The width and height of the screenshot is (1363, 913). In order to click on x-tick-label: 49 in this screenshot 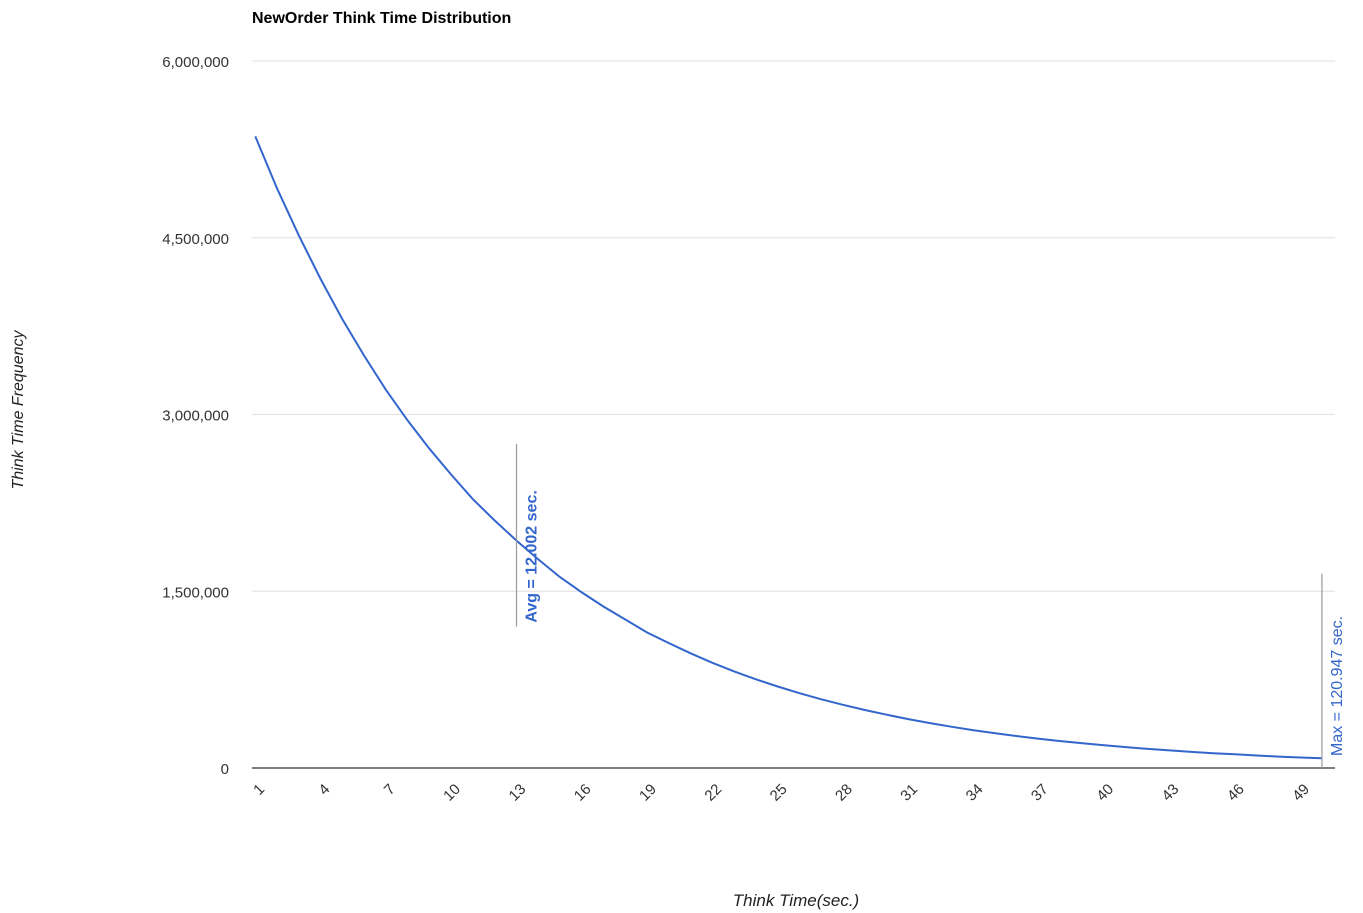, I will do `click(1301, 793)`.